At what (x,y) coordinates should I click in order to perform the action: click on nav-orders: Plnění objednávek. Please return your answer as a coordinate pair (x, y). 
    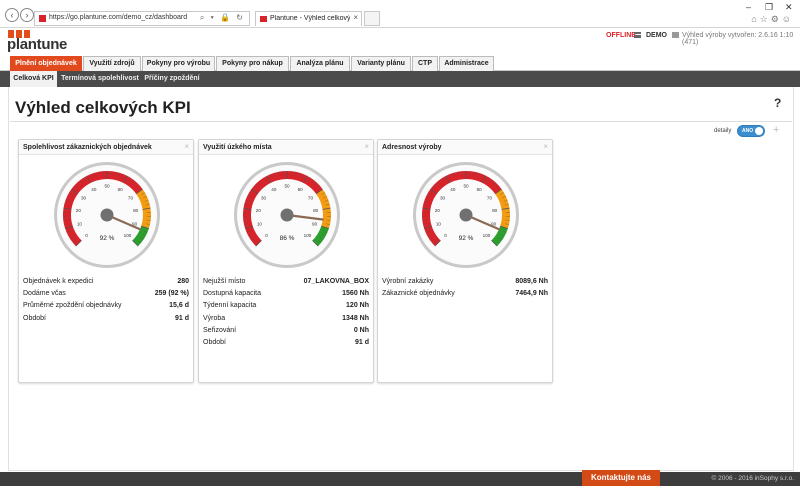
    Looking at the image, I should click on (46, 63).